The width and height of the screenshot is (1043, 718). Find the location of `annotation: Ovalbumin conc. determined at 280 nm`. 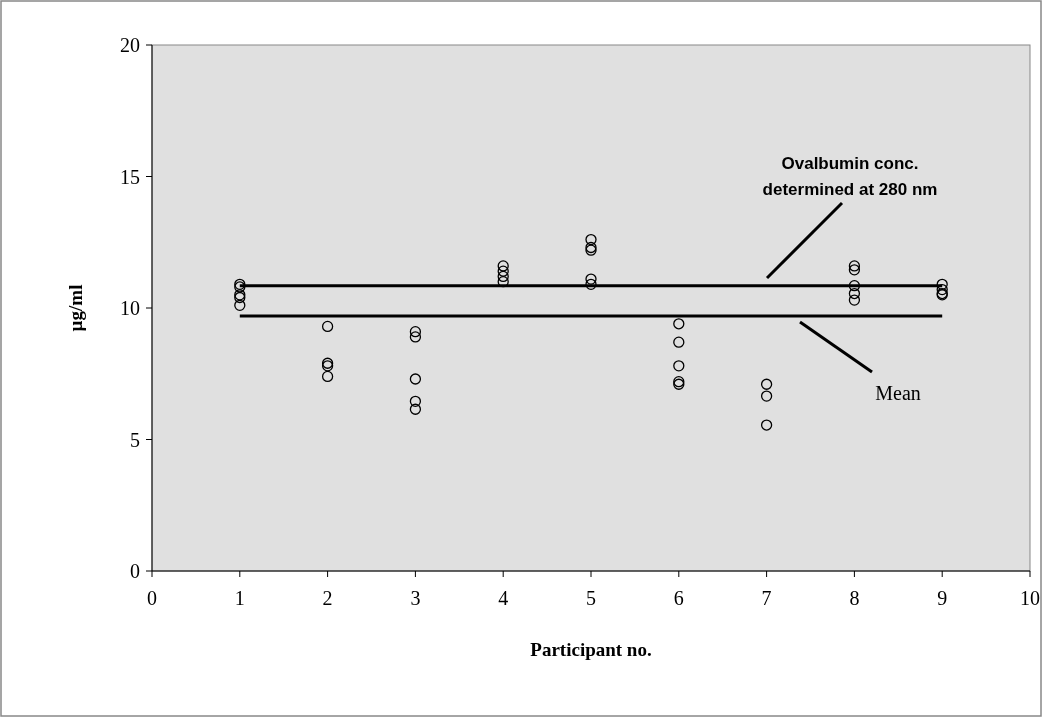

annotation: Ovalbumin conc. determined at 280 nm is located at coordinates (850, 176).